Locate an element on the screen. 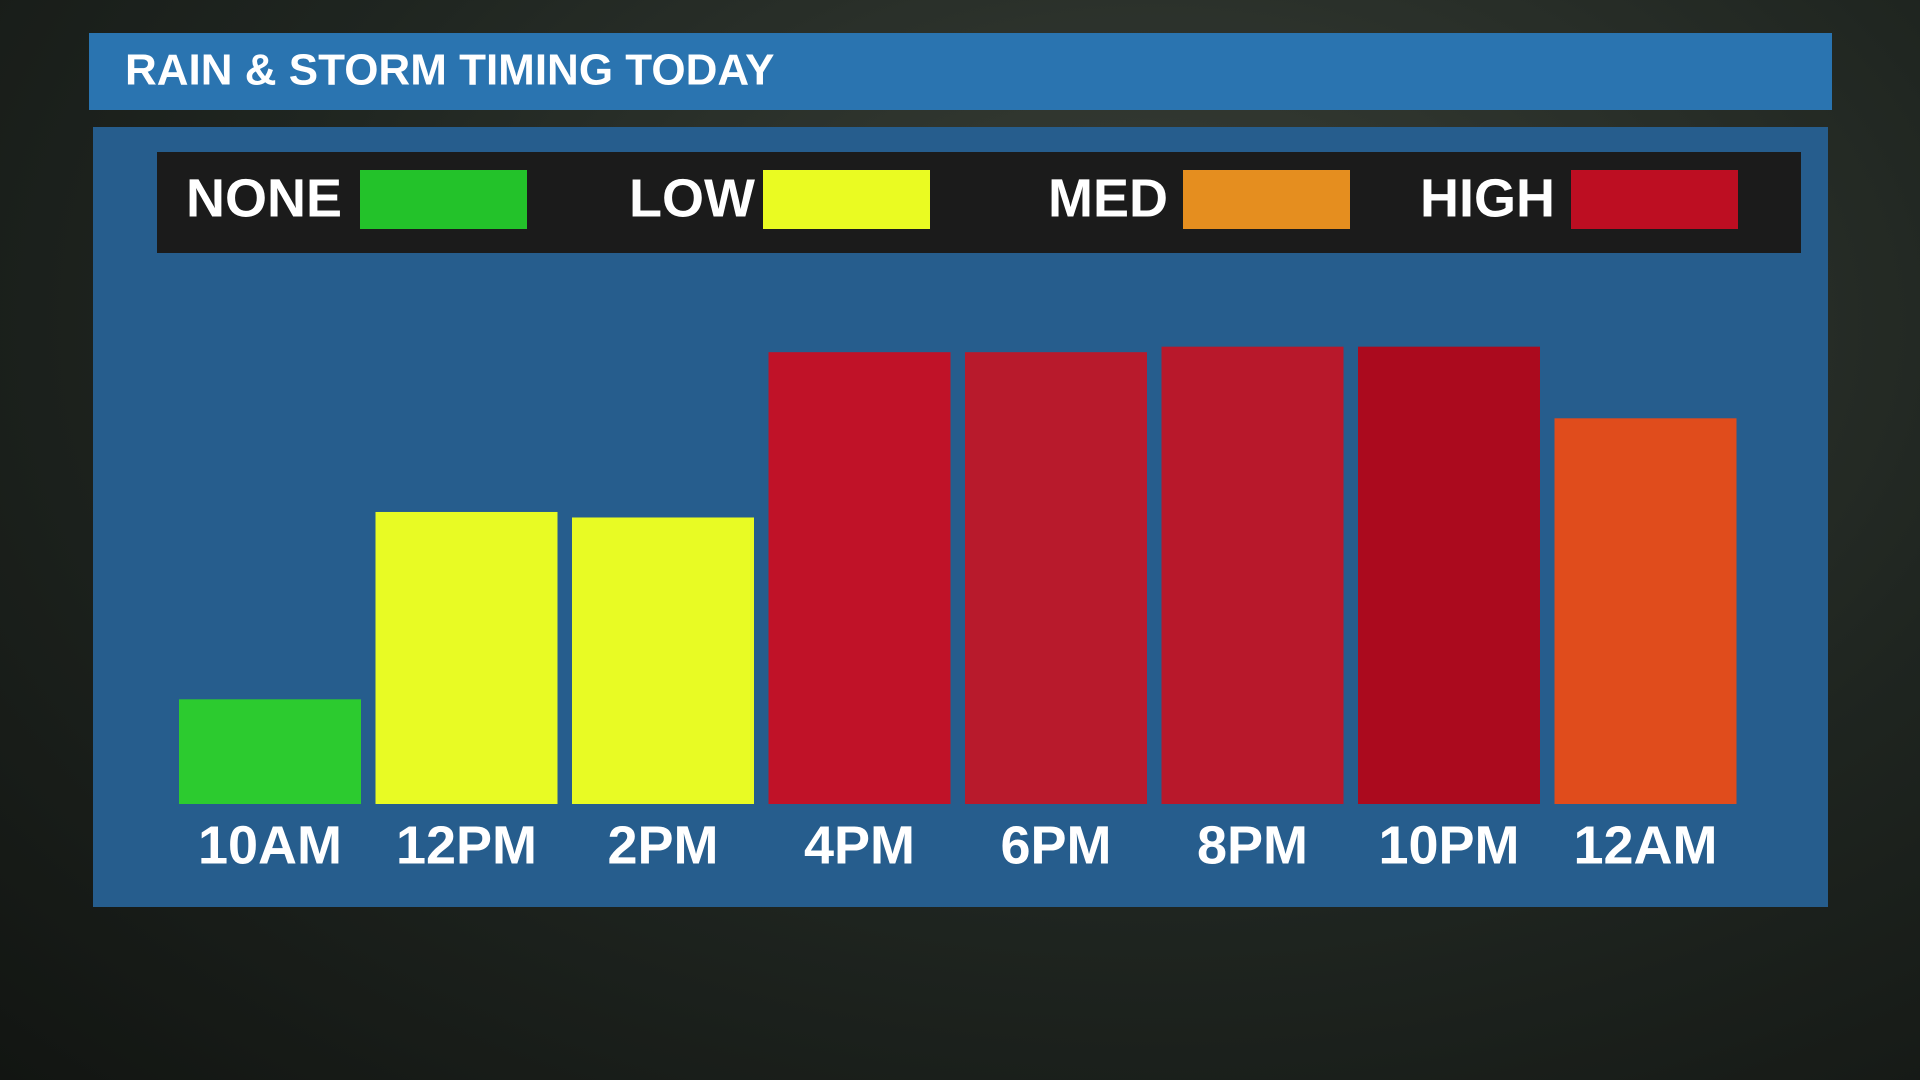  legend-label: MED is located at coordinates (1108, 198).